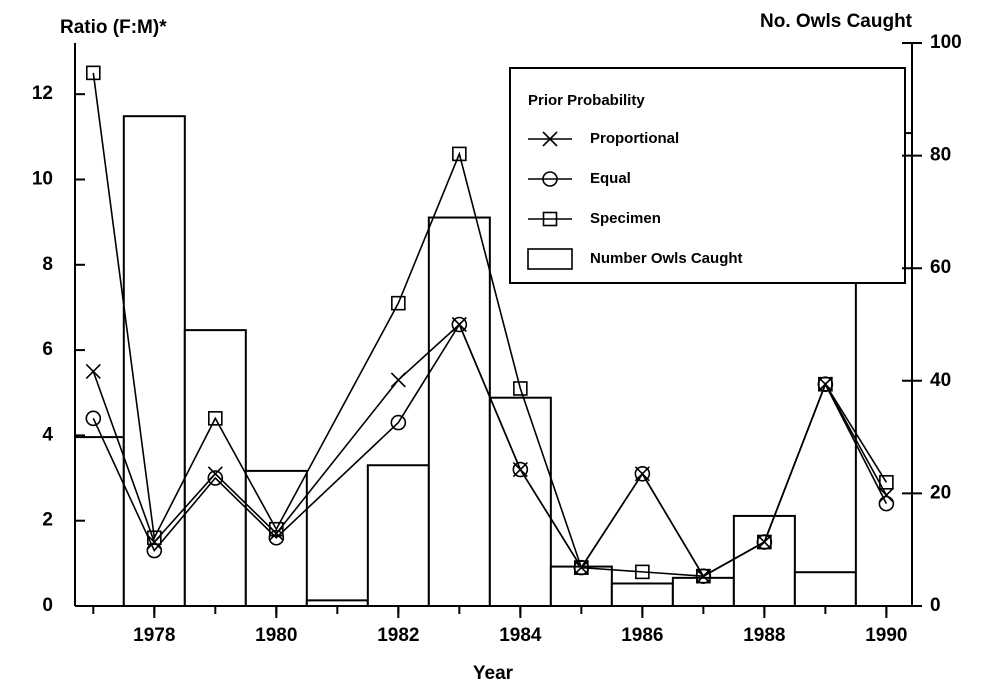 Image resolution: width=982 pixels, height=687 pixels. What do you see at coordinates (42, 93) in the screenshot?
I see `y-tick-label: 12` at bounding box center [42, 93].